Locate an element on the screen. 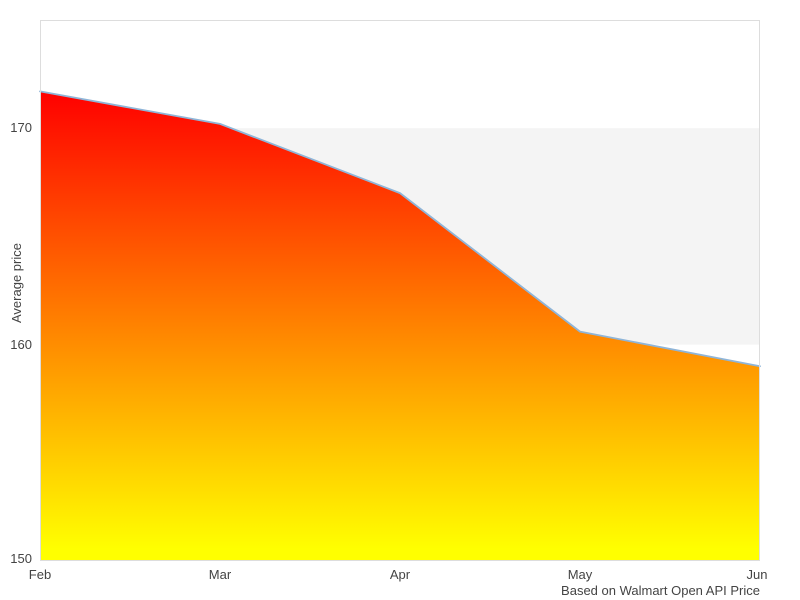 The image size is (800, 600). x-tick-label: Jun is located at coordinates (757, 574).